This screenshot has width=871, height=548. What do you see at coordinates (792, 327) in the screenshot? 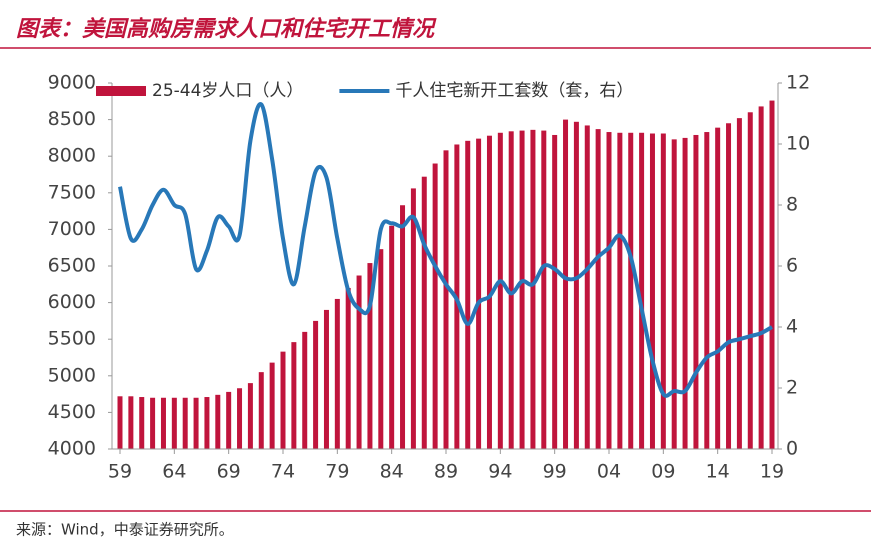
I see `y2-tick-label: 4` at bounding box center [792, 327].